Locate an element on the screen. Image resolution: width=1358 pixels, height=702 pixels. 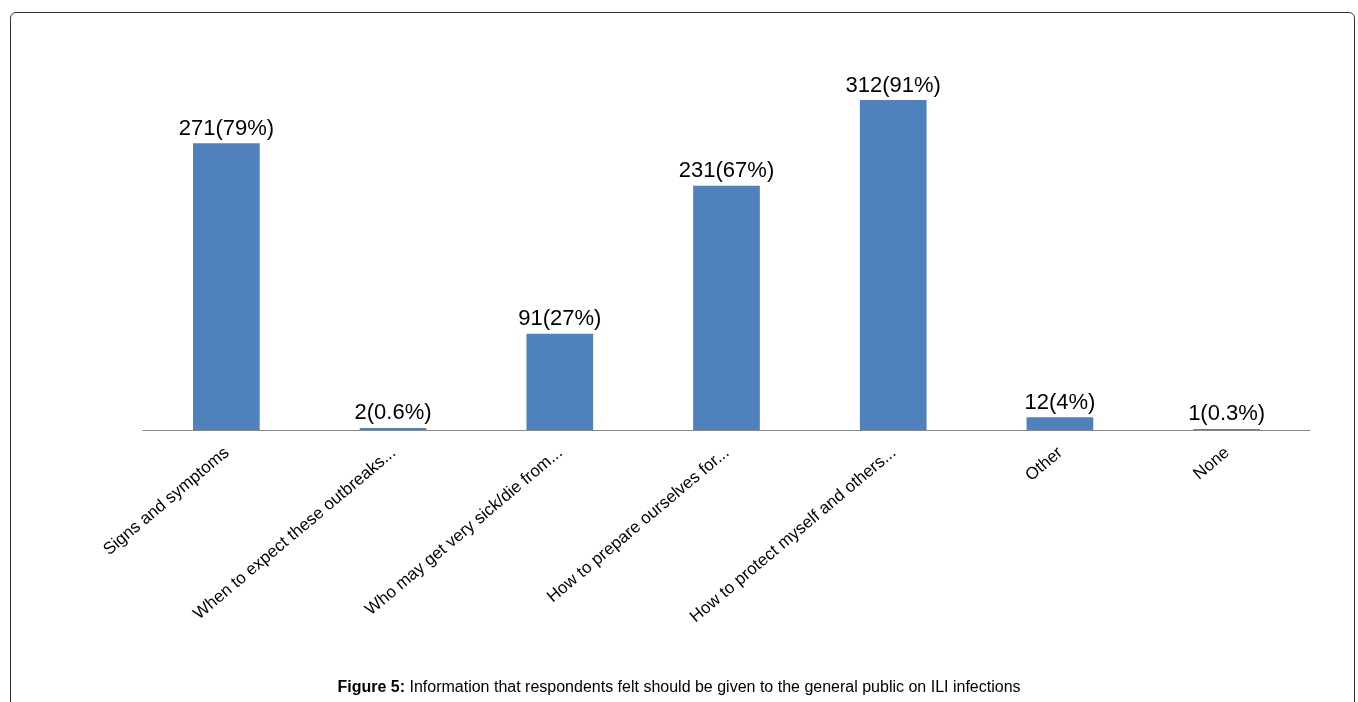
data-label: 312(91%) is located at coordinates (893, 84).